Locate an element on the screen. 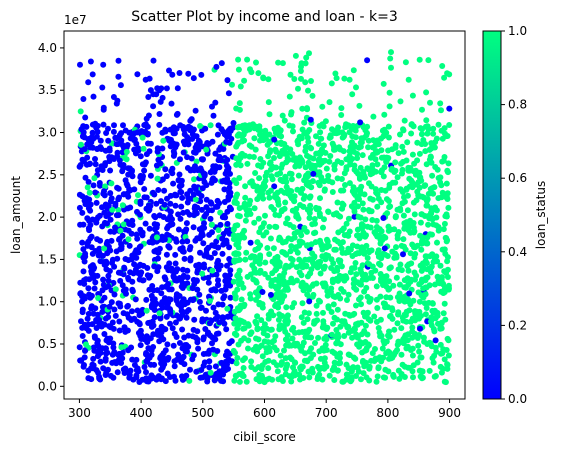 The image size is (563, 453). x-axis-ticks: 300 400 500 600 700 800 900 is located at coordinates (264, 409).